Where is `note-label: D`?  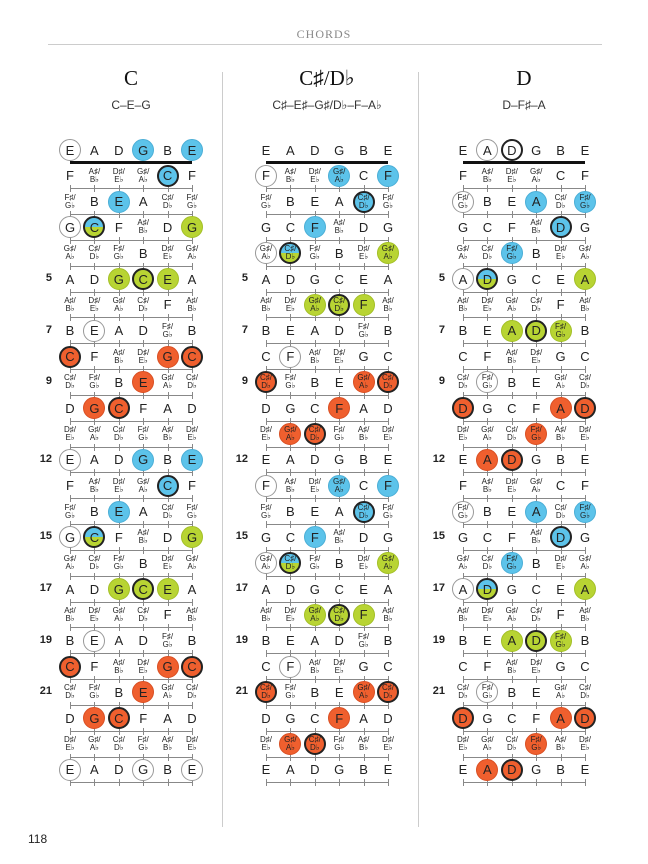 note-label: D is located at coordinates (315, 150).